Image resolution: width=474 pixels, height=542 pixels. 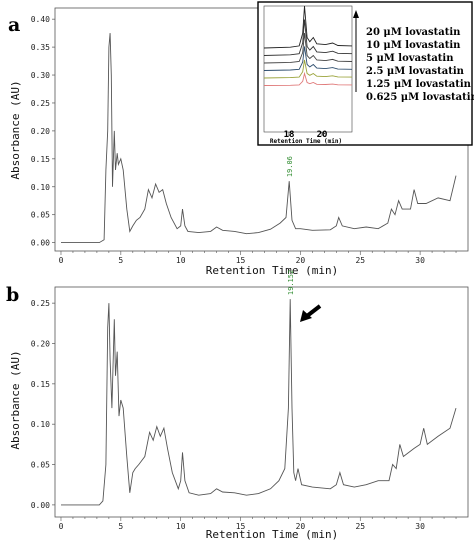 What do you see at coordinates (15, 399) in the screenshot?
I see `y-axis-title-b: Absorbance (AU)` at bounding box center [15, 399].